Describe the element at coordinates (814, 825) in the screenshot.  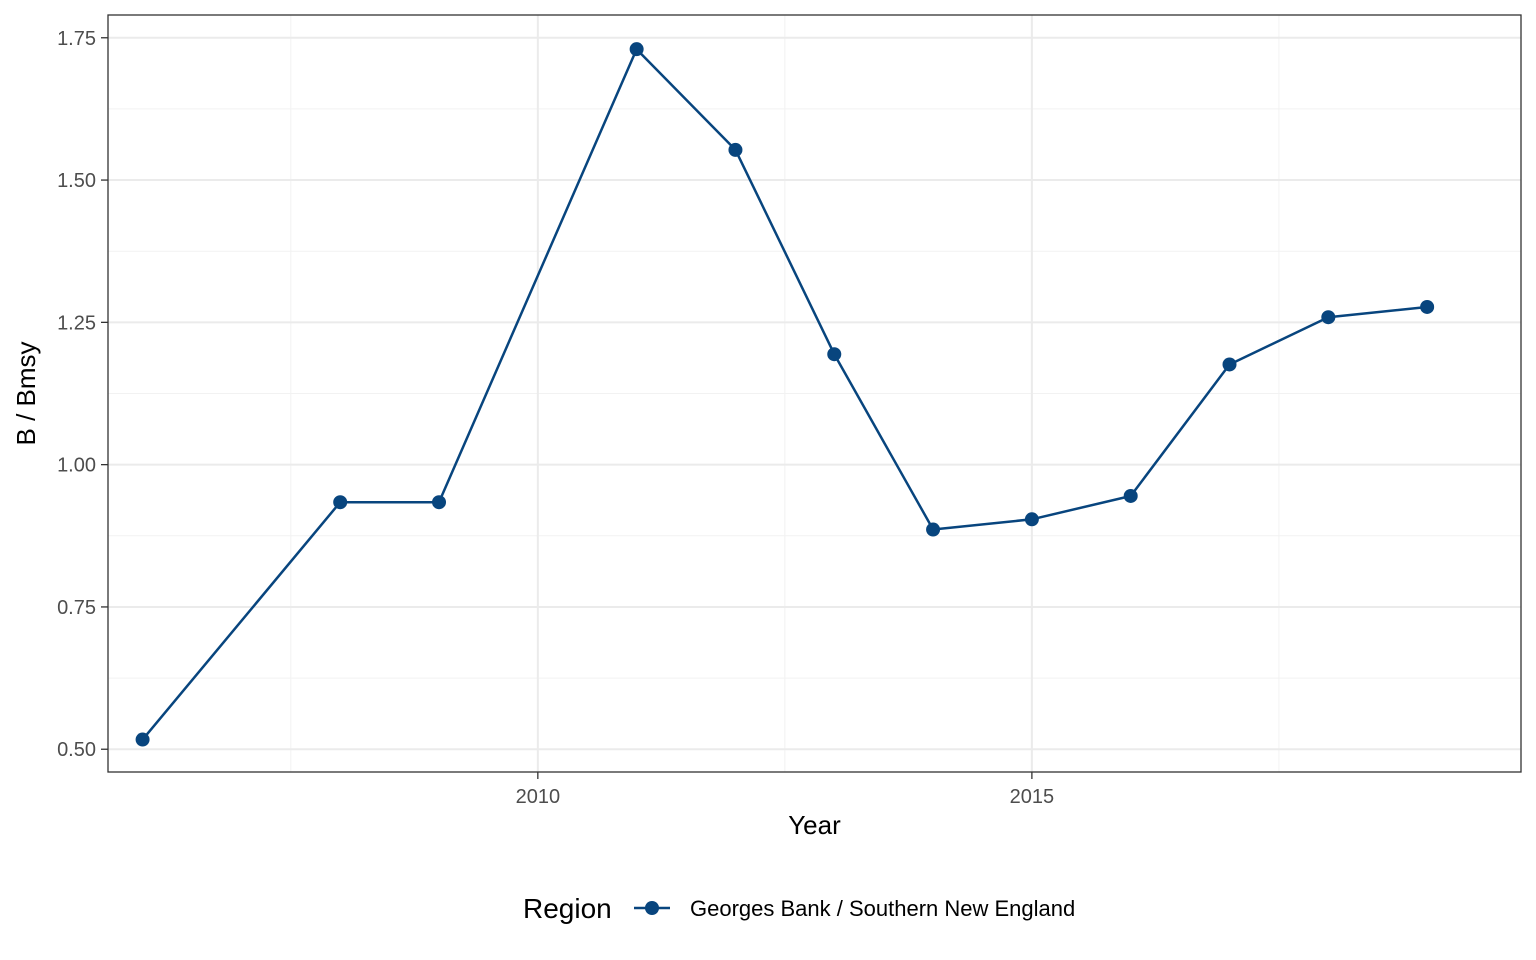
I see `x-axis-title: Year` at that location.